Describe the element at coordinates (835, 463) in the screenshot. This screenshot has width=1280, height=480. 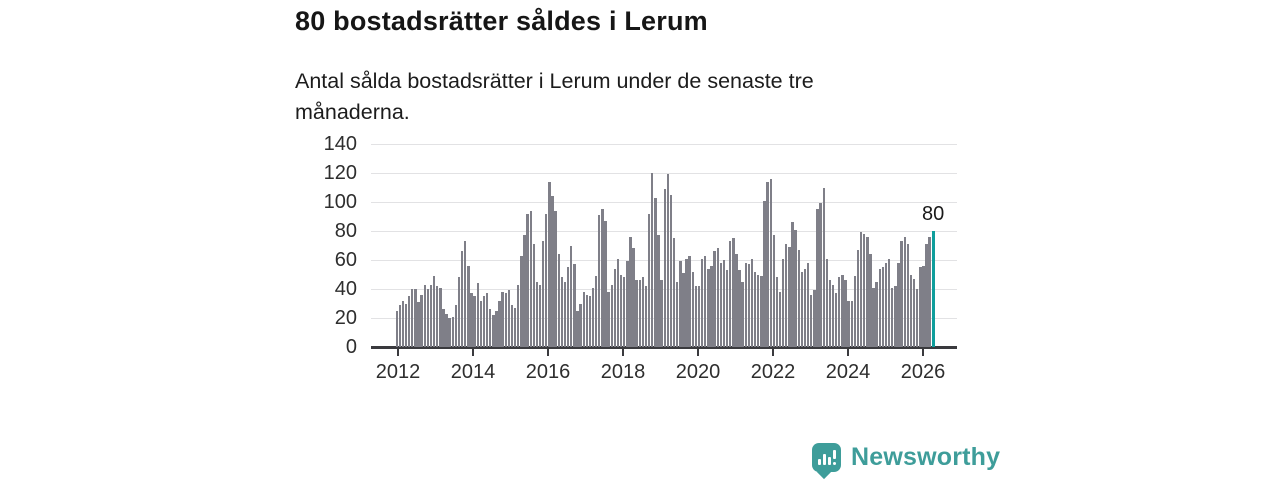
I see `logo-exclamation-dot-icon` at that location.